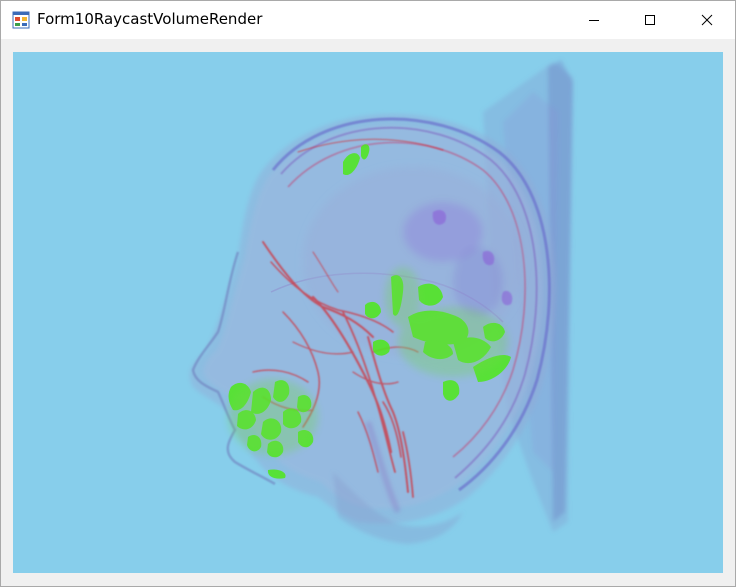 This screenshot has width=736, height=587. I want to click on maximize-button, so click(650, 20).